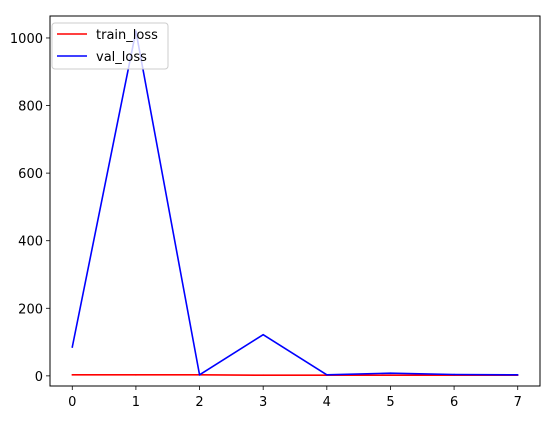 Image resolution: width=554 pixels, height=428 pixels. What do you see at coordinates (199, 402) in the screenshot?
I see `x-tick-label-2: 2` at bounding box center [199, 402].